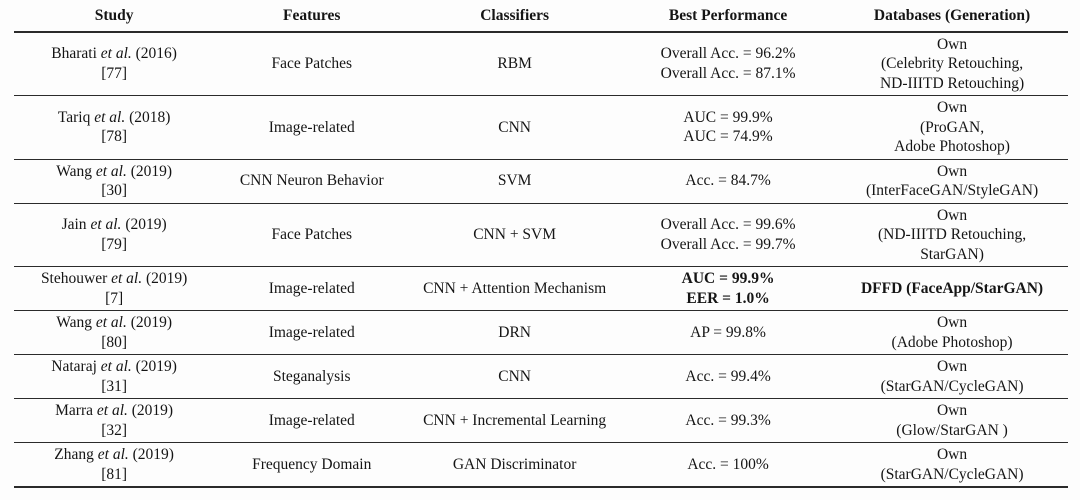 The image size is (1080, 500). I want to click on performance-line: Acc. = 99.4%, so click(728, 376).